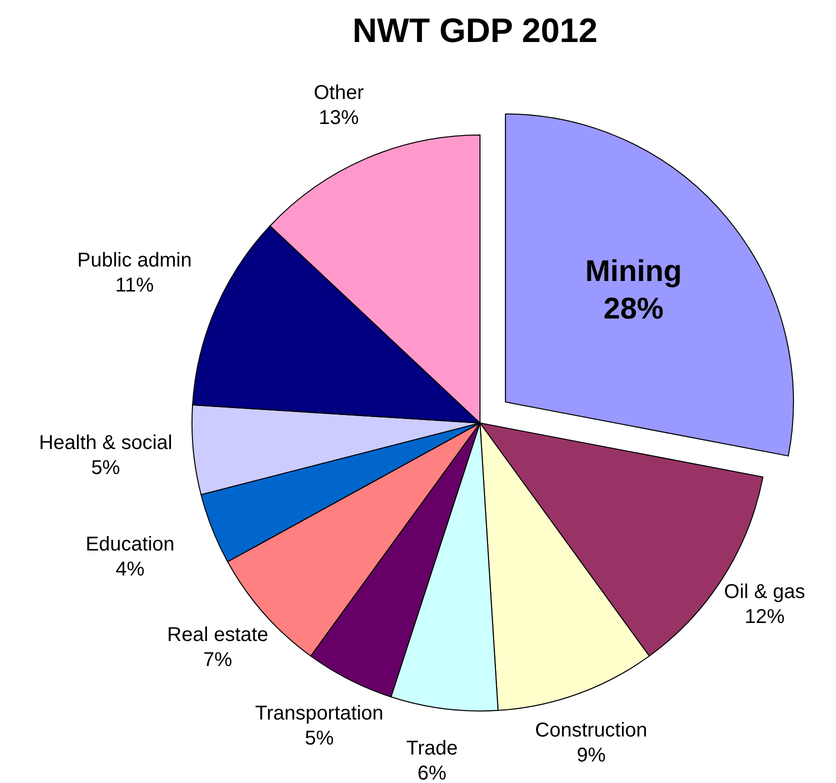 This screenshot has width=836, height=783. I want to click on slice-label: Transportation, so click(319, 713).